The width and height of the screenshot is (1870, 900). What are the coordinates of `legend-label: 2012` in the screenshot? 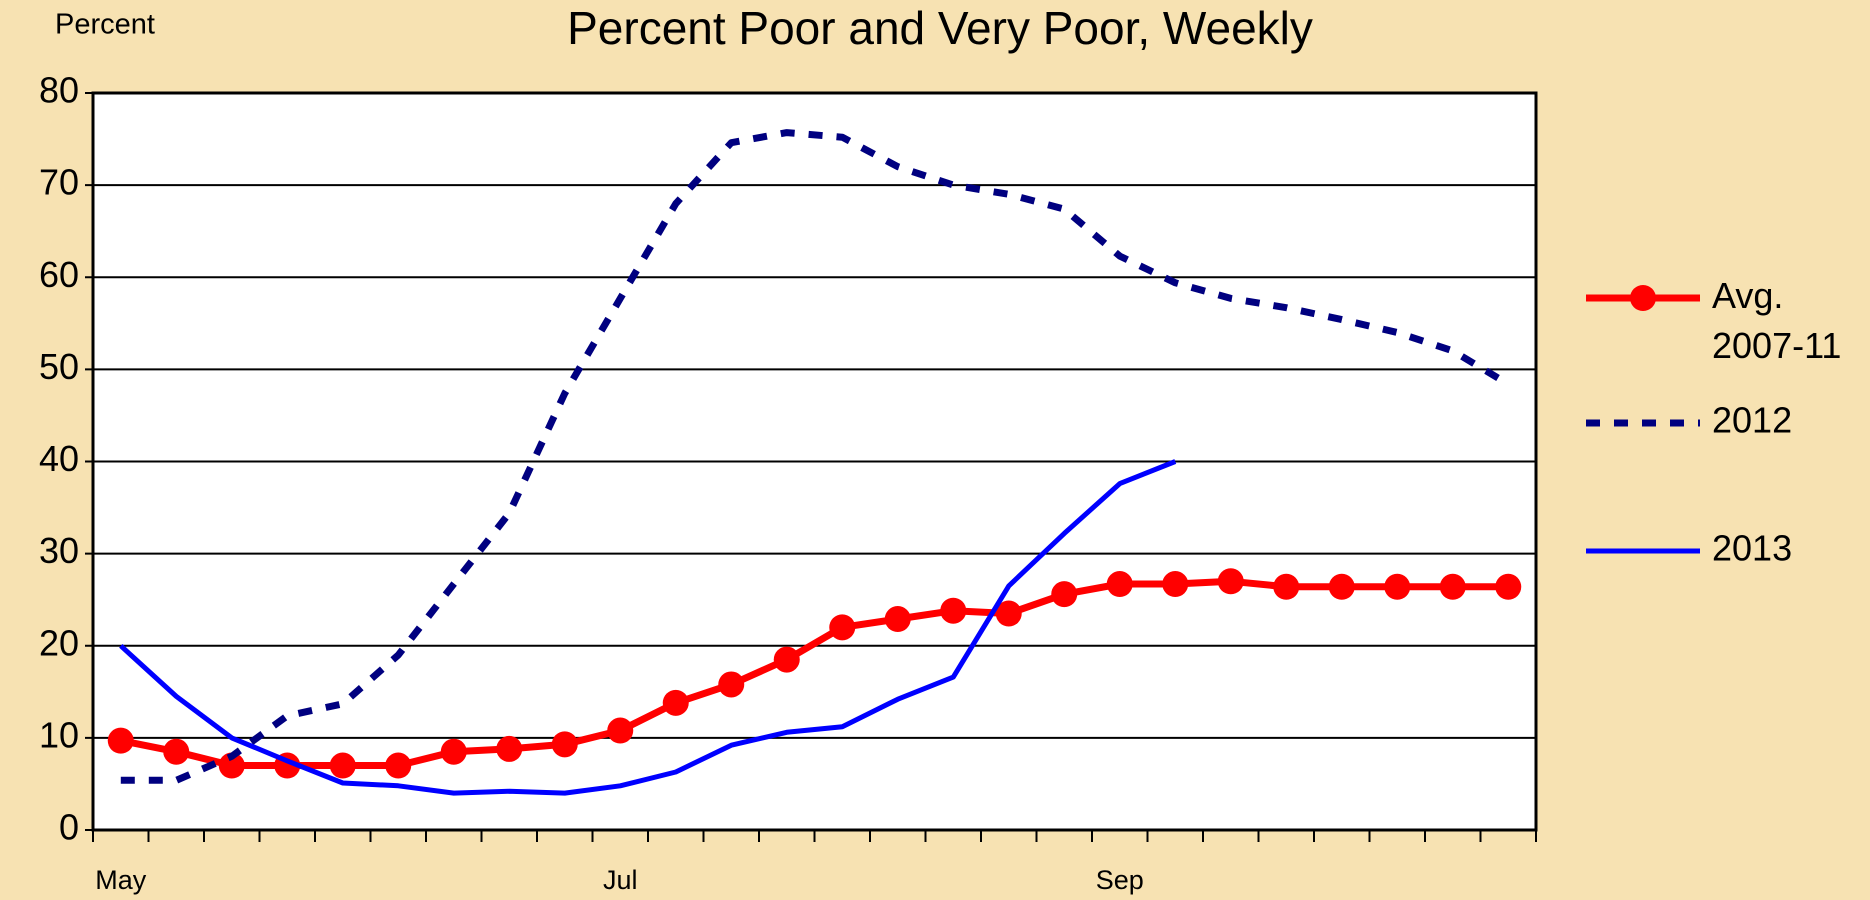 It's located at (1752, 420).